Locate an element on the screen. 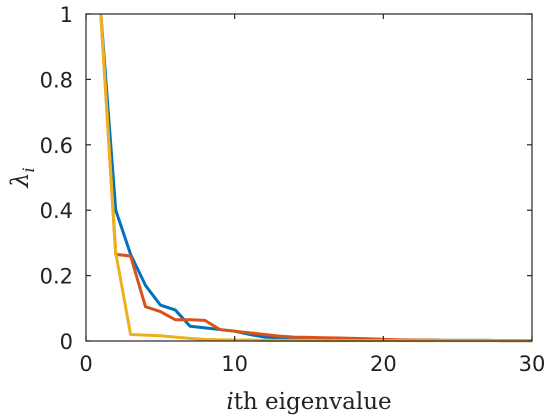 This screenshot has width=550, height=418. x-tick-label: 0 is located at coordinates (85, 364).